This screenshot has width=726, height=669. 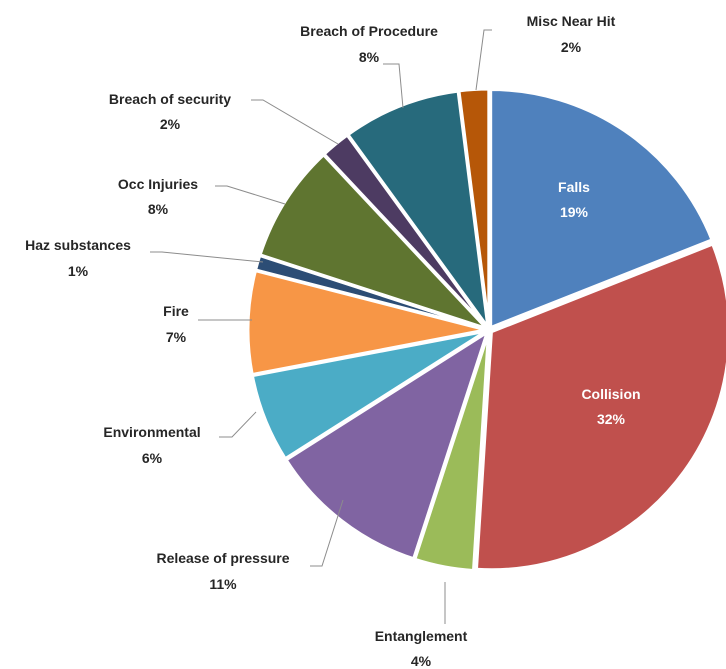 I want to click on slice-label-collision: Collision 32%, so click(x=610, y=406).